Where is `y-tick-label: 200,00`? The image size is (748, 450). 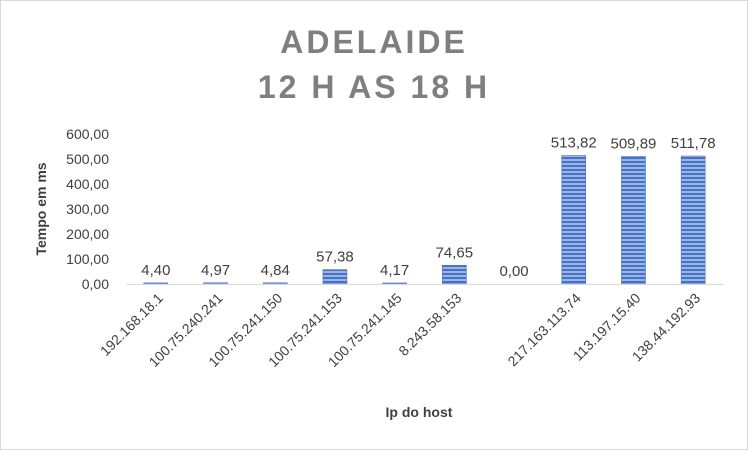 y-tick-label: 200,00 is located at coordinates (87, 234).